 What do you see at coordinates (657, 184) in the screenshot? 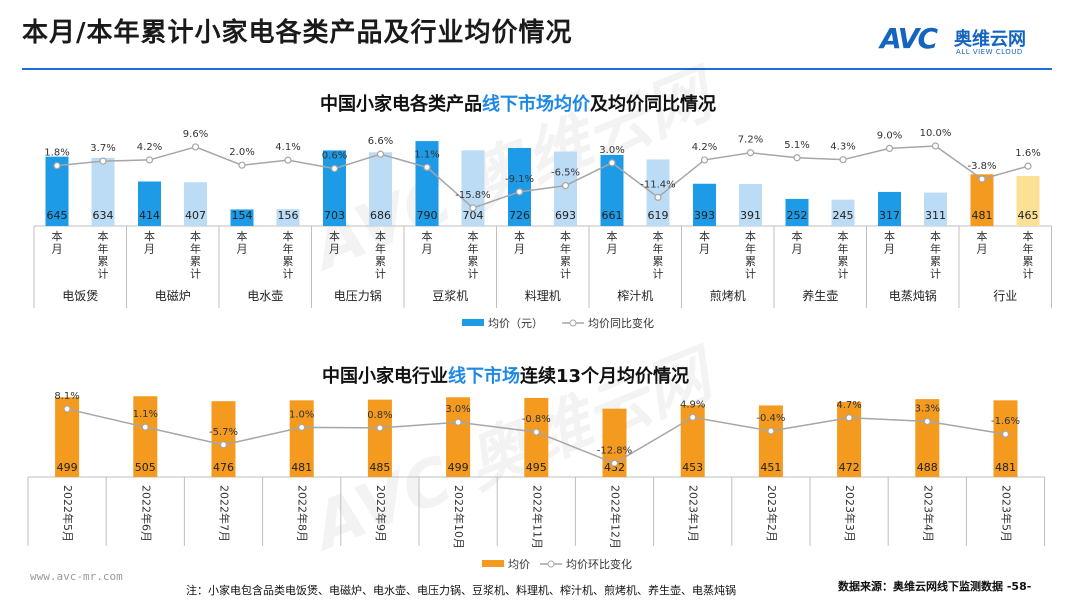
I see `chart1-yoy-label: -11.4%` at bounding box center [657, 184].